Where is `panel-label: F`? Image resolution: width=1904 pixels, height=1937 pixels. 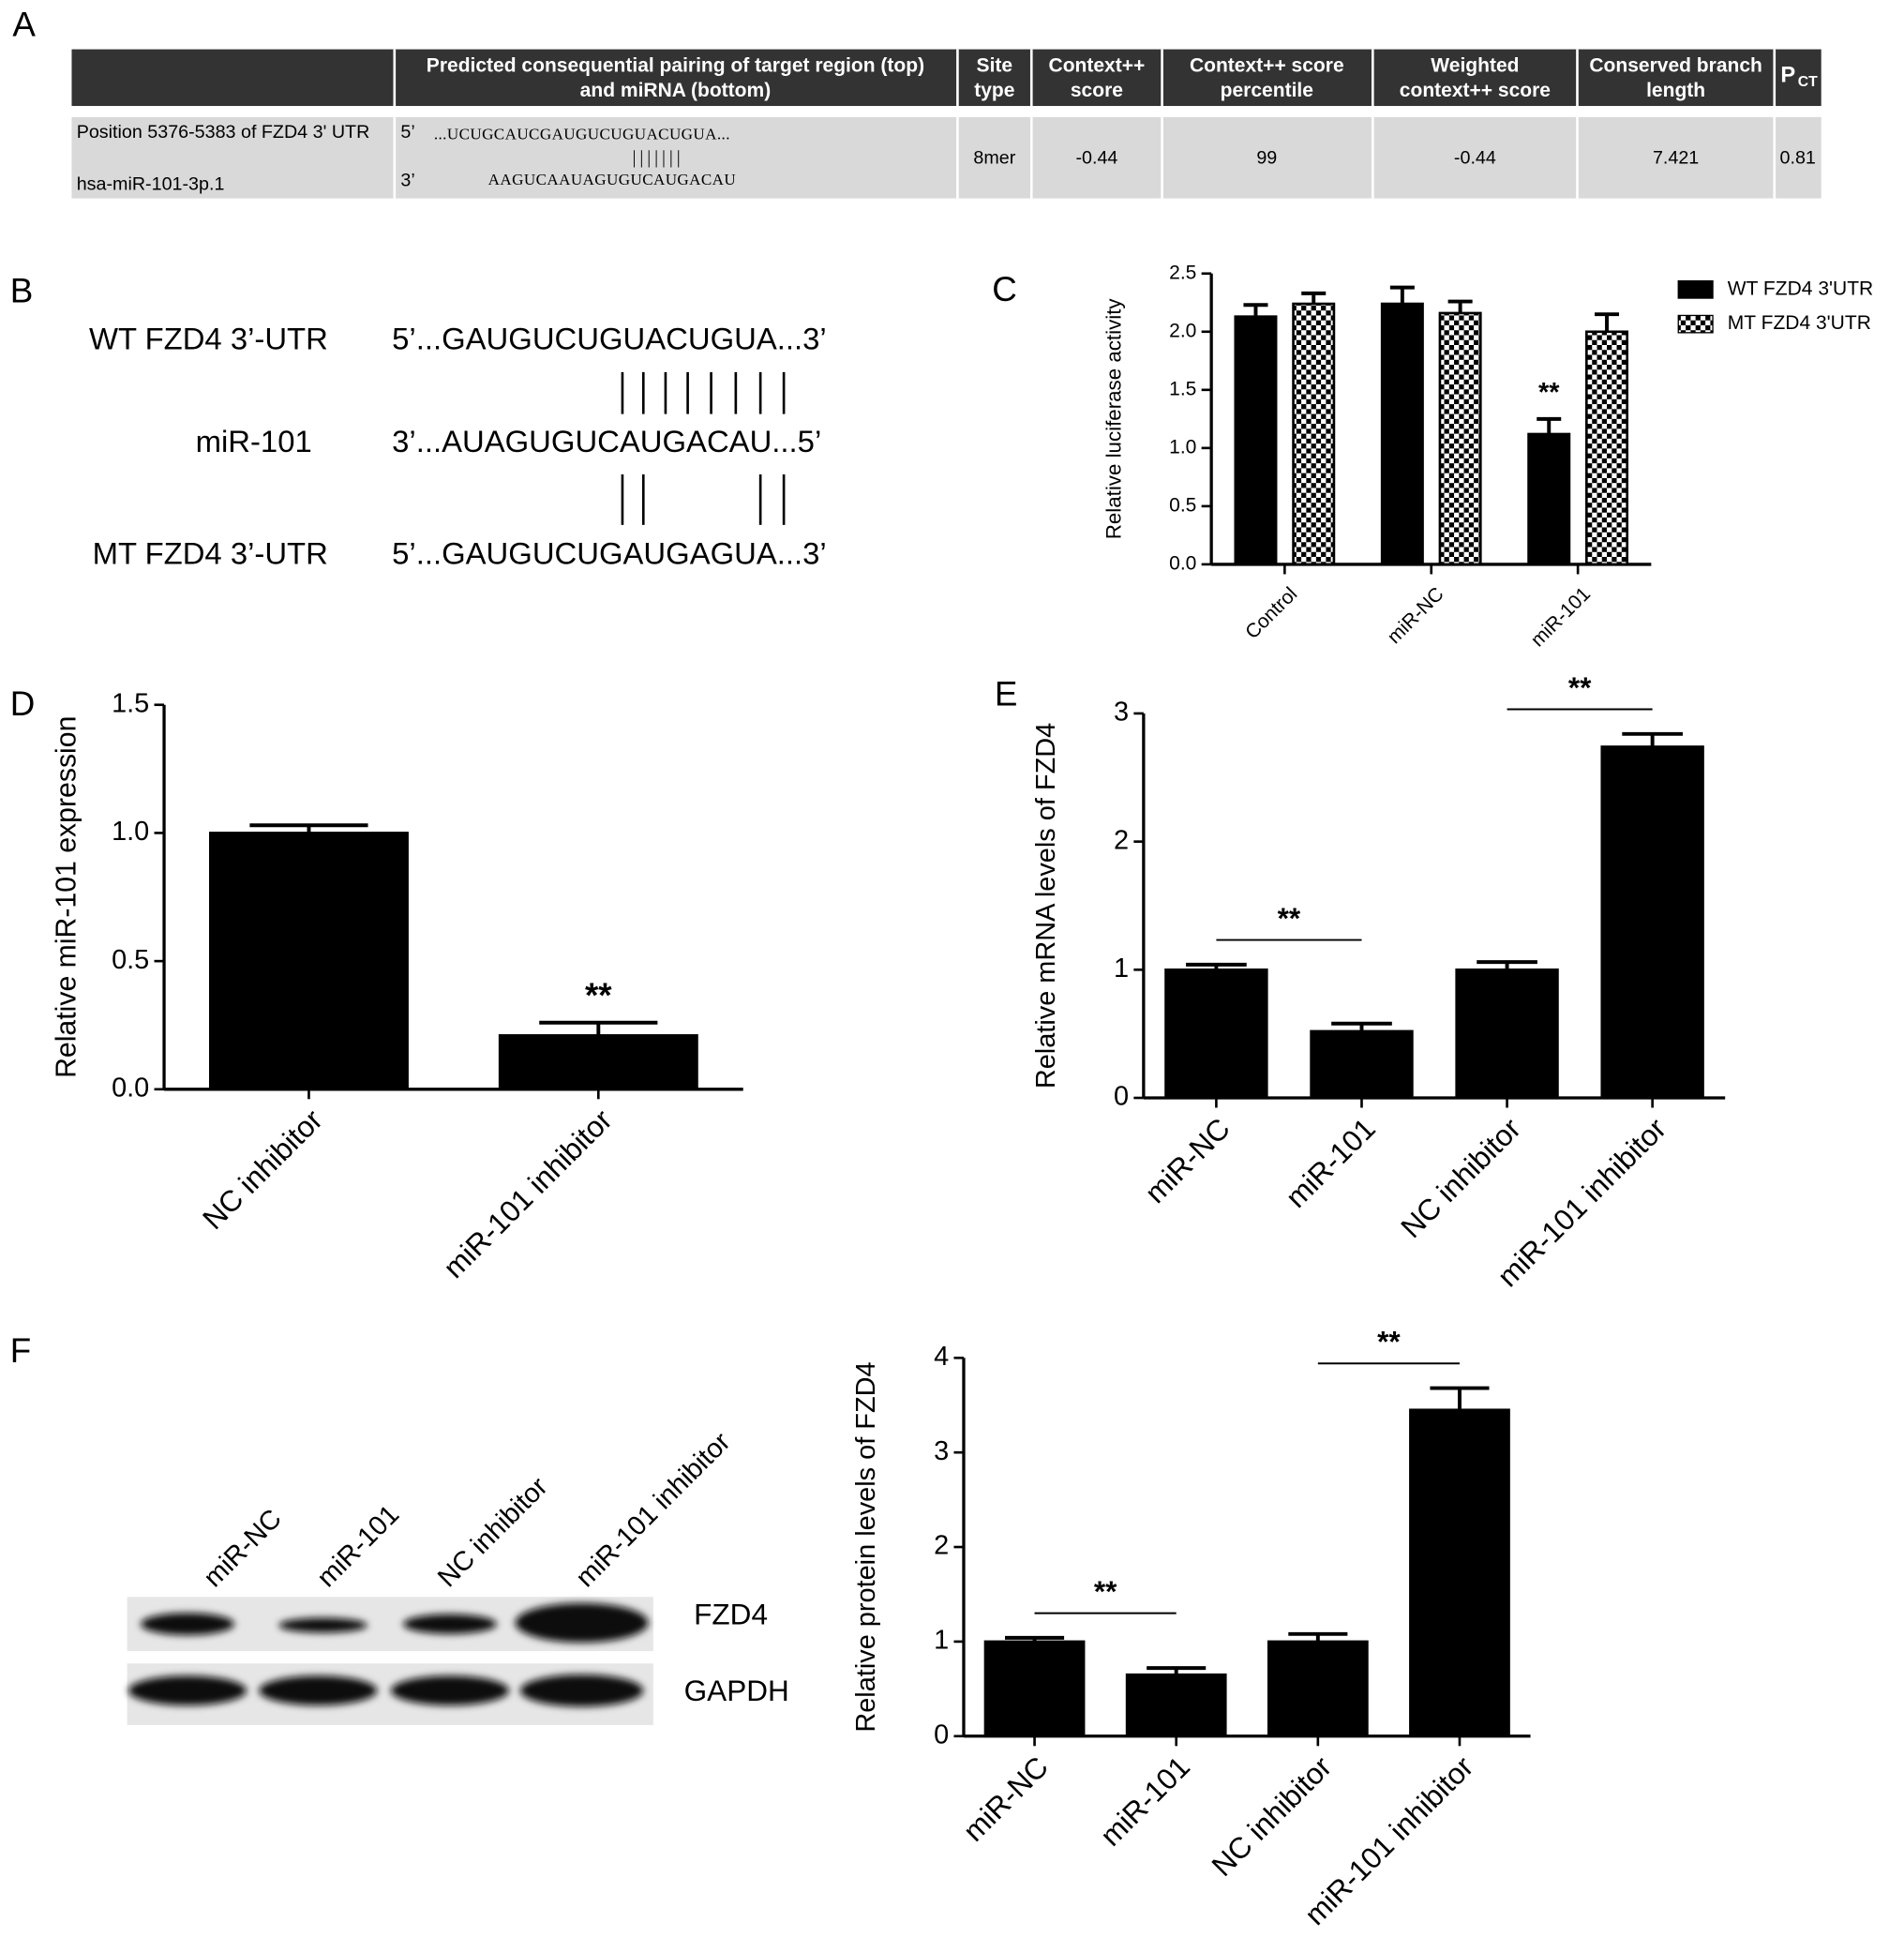
panel-label: F is located at coordinates (20, 1350).